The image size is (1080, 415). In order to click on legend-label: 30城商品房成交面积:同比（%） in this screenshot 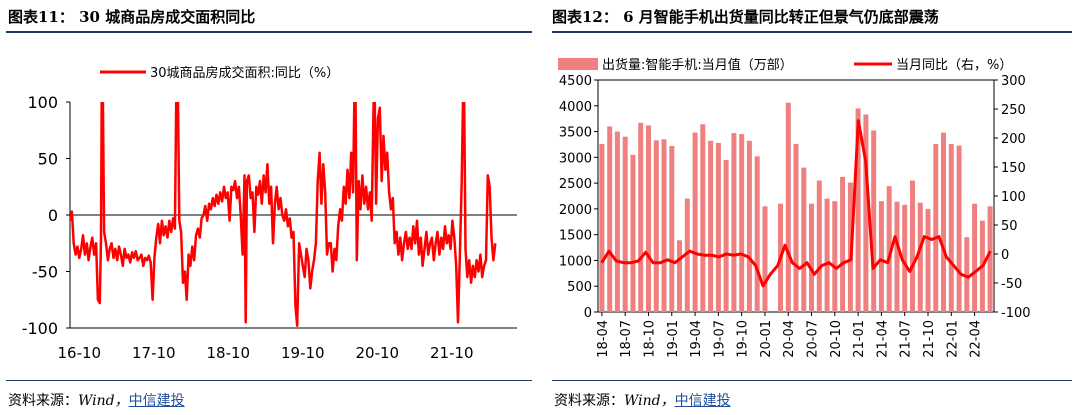, I will do `click(244, 73)`.